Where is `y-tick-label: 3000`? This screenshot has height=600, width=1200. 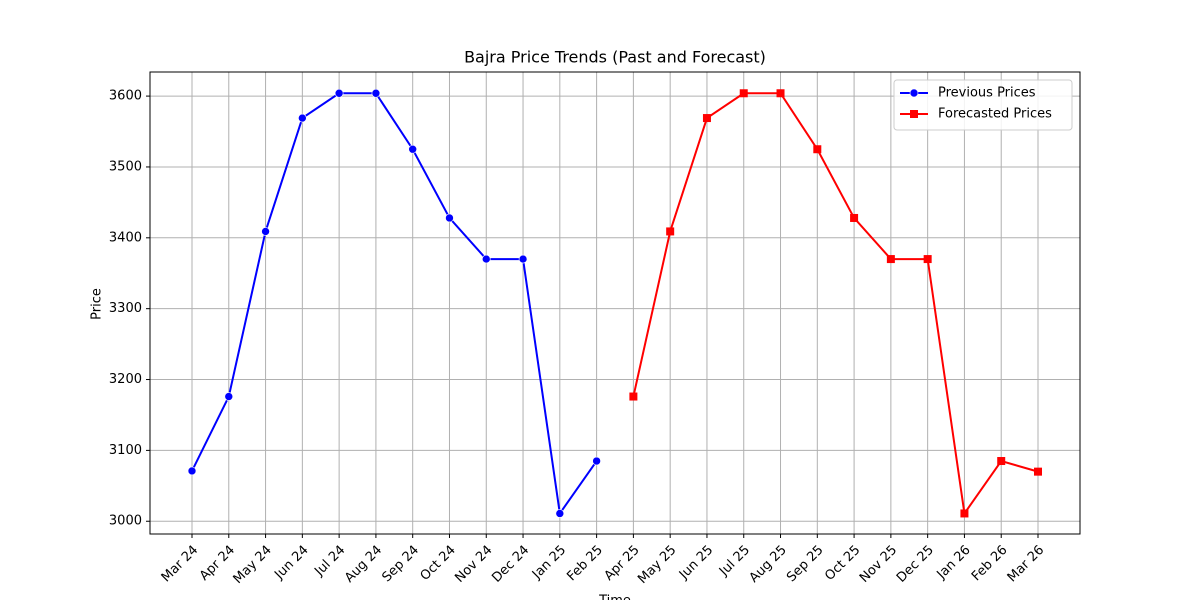
y-tick-label: 3000 is located at coordinates (125, 521).